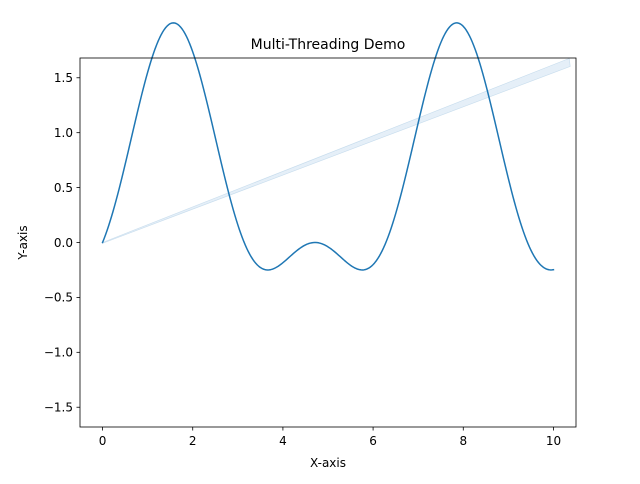  I want to click on x-axis-ticks: 0 2 4 6 8 10, so click(330, 437).